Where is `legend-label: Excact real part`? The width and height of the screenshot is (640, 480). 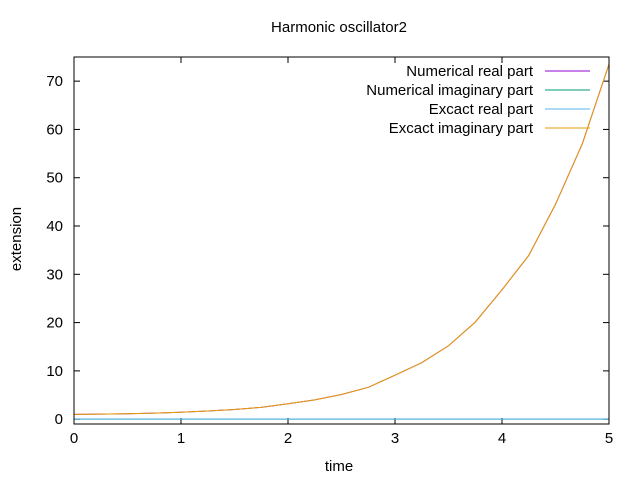 legend-label: Excact real part is located at coordinates (481, 109).